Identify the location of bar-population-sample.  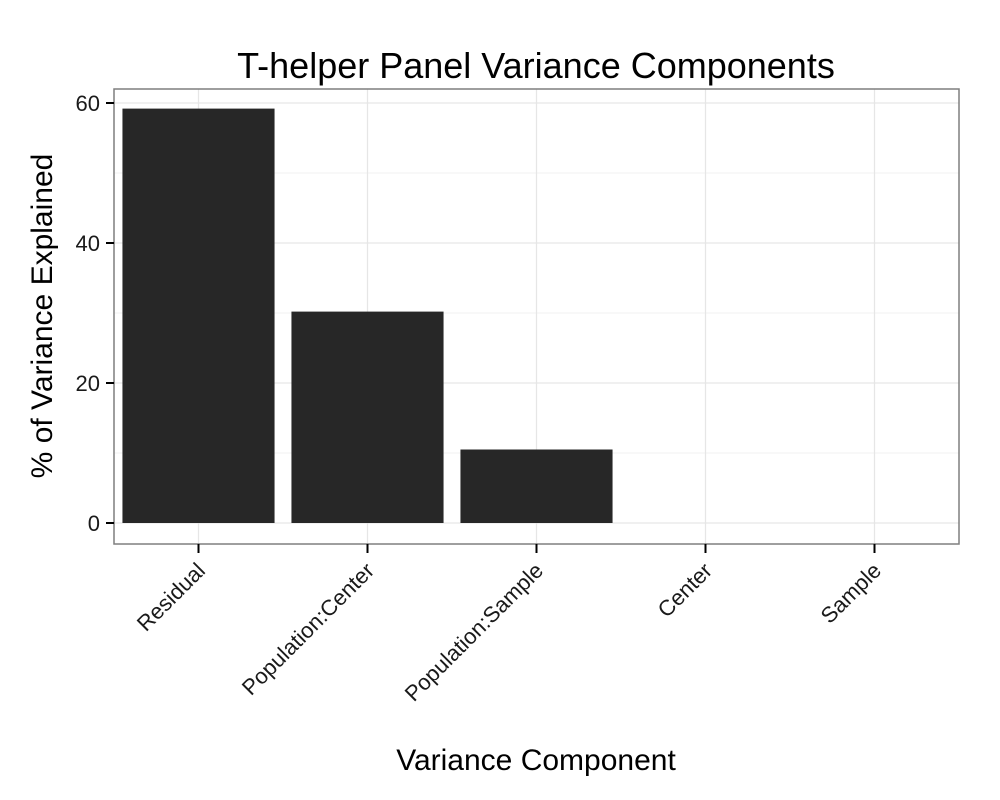
(536, 486).